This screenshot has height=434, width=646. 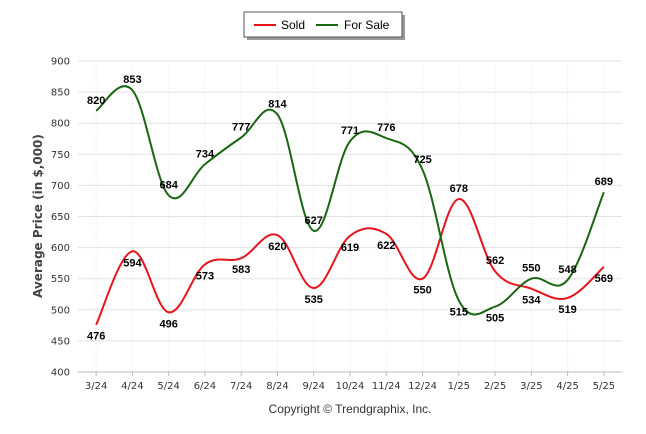 What do you see at coordinates (604, 386) in the screenshot?
I see `x-tick-label: 5/25` at bounding box center [604, 386].